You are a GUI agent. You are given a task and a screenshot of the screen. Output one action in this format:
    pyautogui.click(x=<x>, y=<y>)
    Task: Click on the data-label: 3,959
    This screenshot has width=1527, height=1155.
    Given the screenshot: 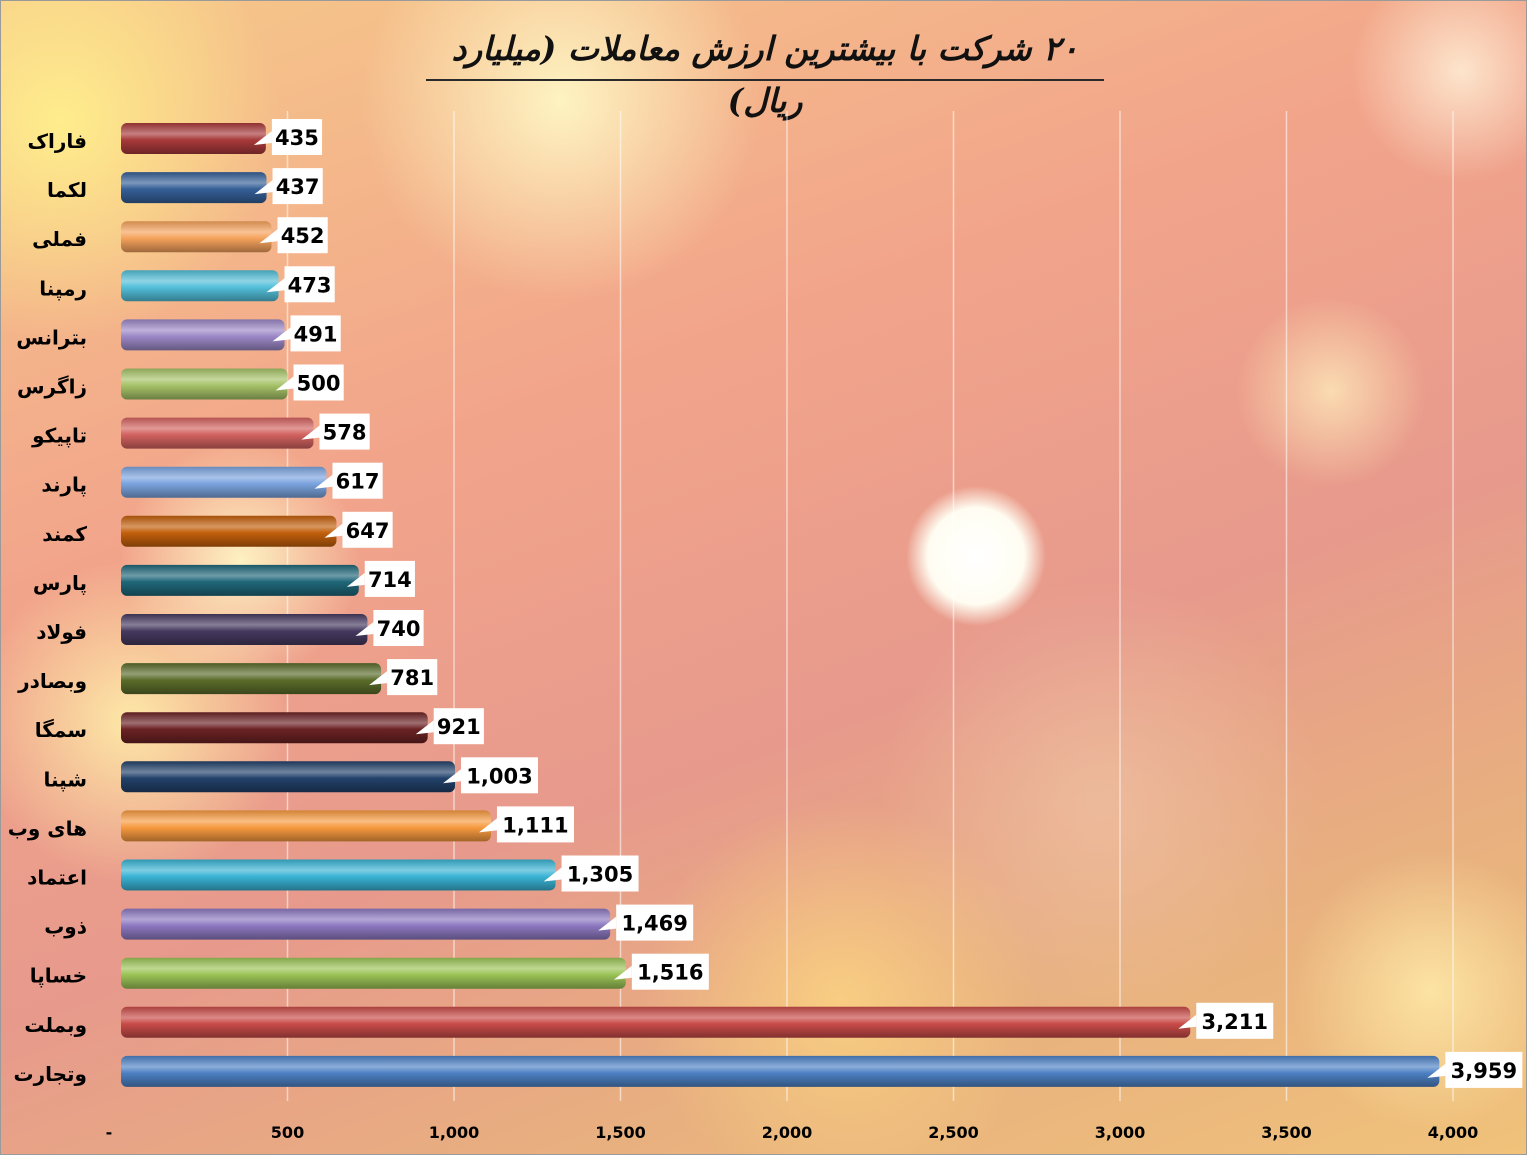 What is the action you would take?
    pyautogui.click(x=1484, y=1071)
    